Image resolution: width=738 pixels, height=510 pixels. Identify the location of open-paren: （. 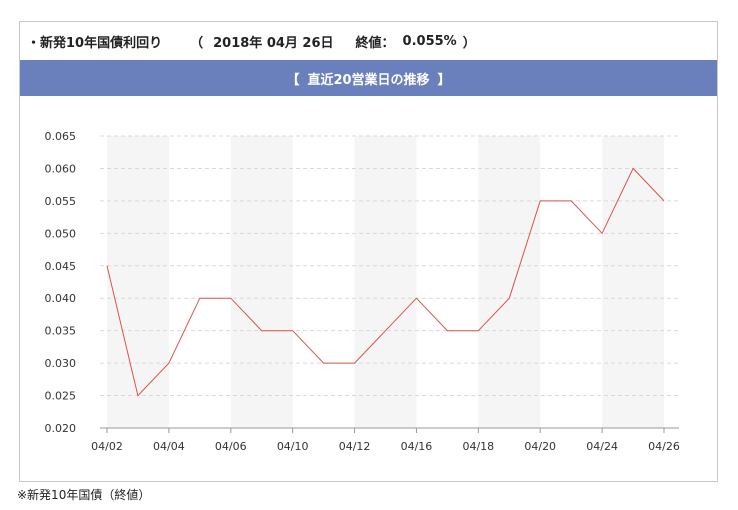
(197, 43).